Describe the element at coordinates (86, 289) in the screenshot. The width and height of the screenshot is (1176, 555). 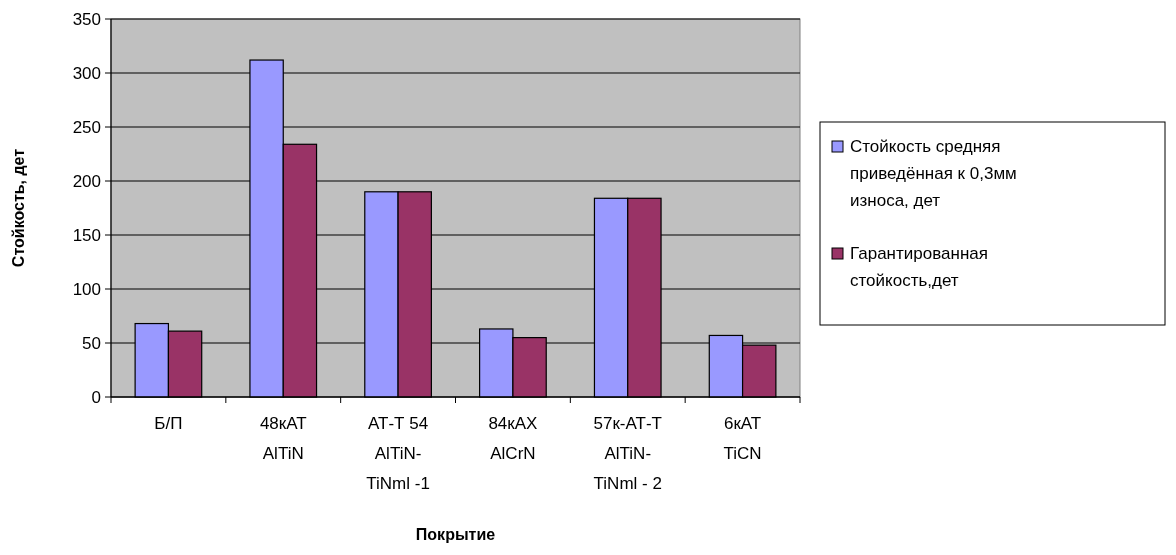
I see `y-tick-label: 100` at that location.